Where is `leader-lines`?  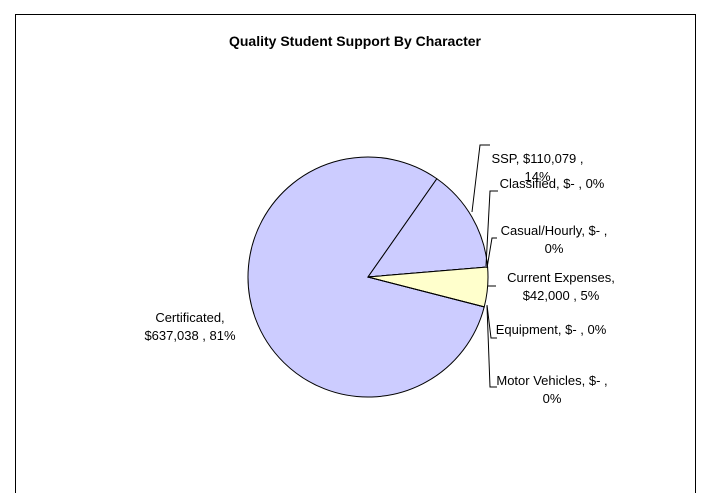
leader-lines is located at coordinates (484, 266).